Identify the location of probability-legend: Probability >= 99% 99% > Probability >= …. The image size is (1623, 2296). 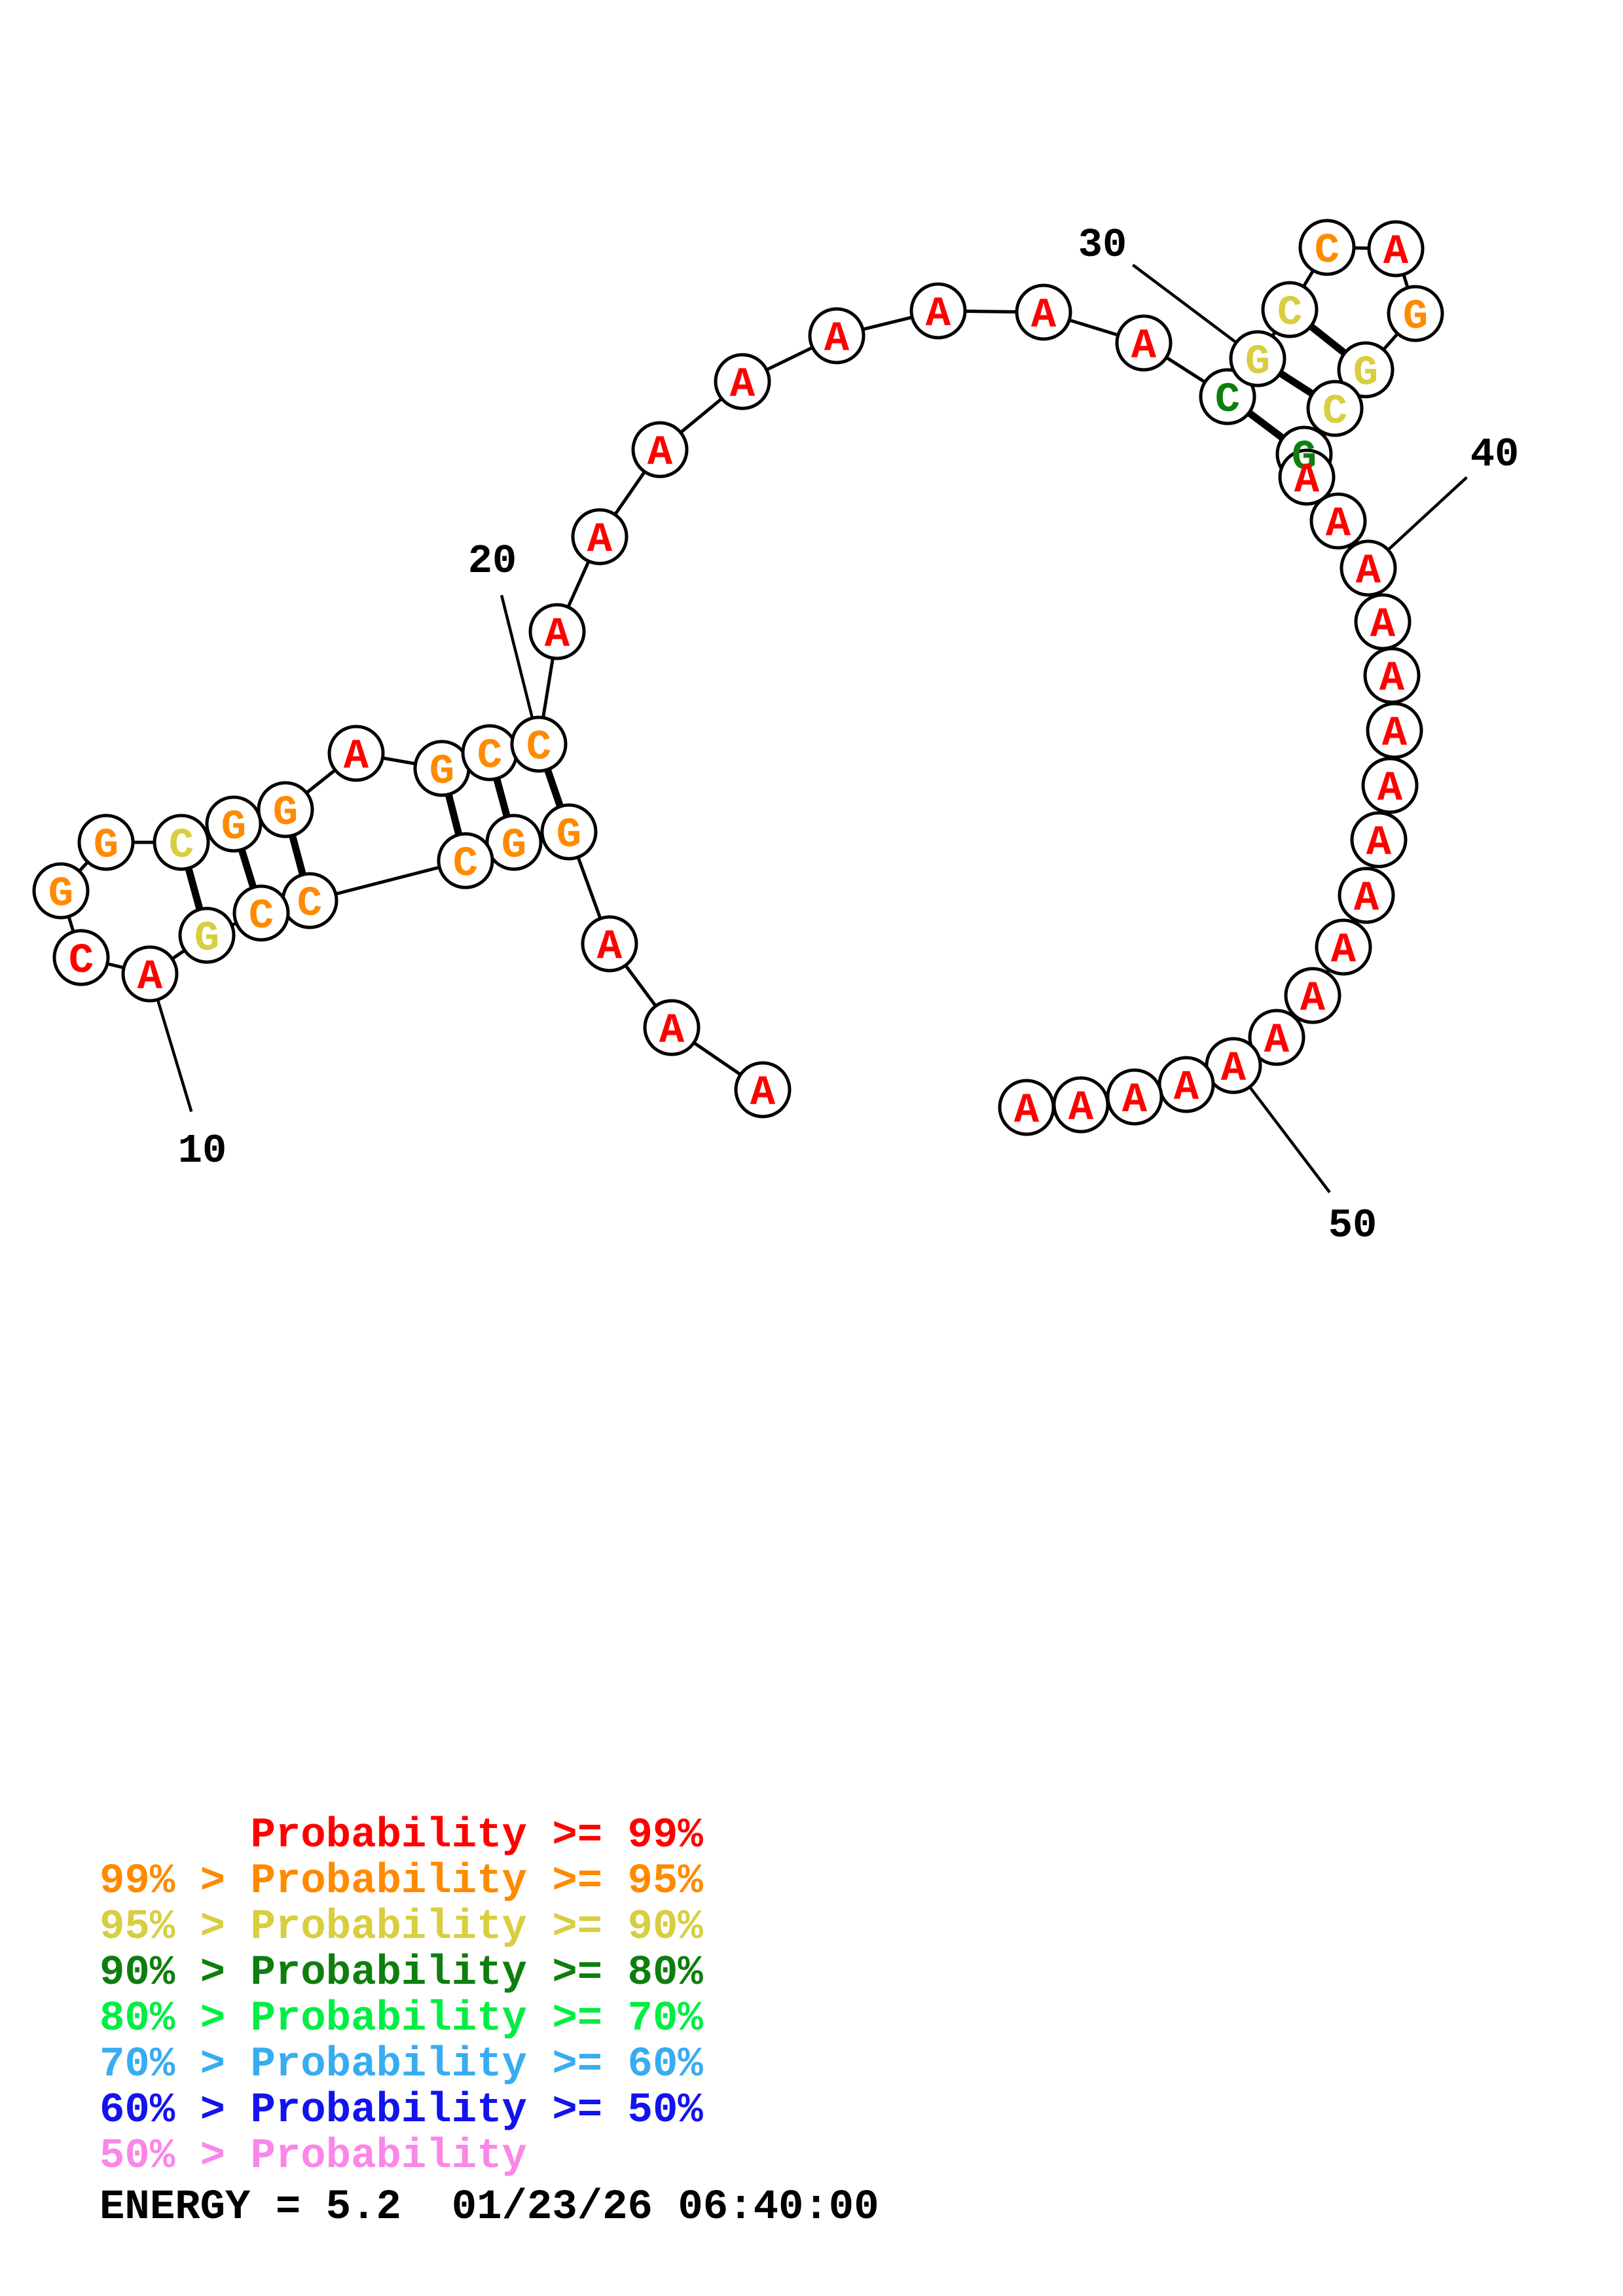
(401, 1996).